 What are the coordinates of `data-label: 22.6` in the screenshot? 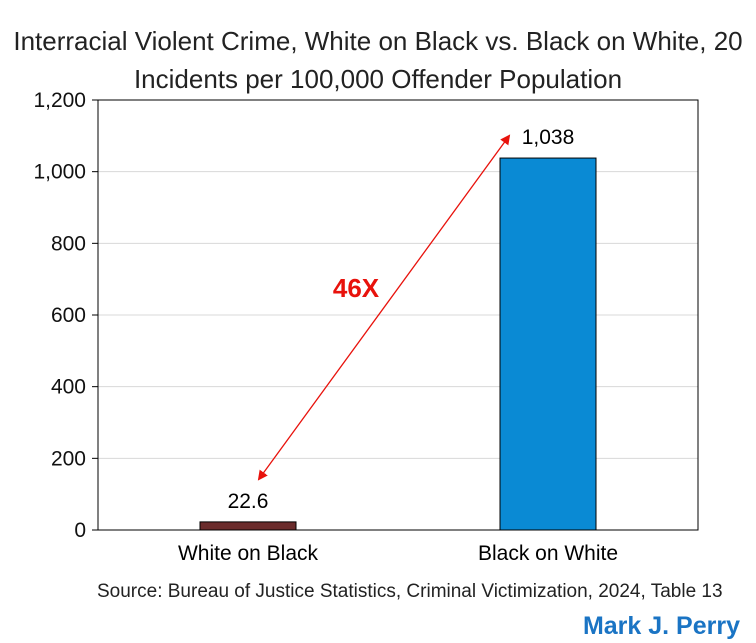 It's located at (248, 501).